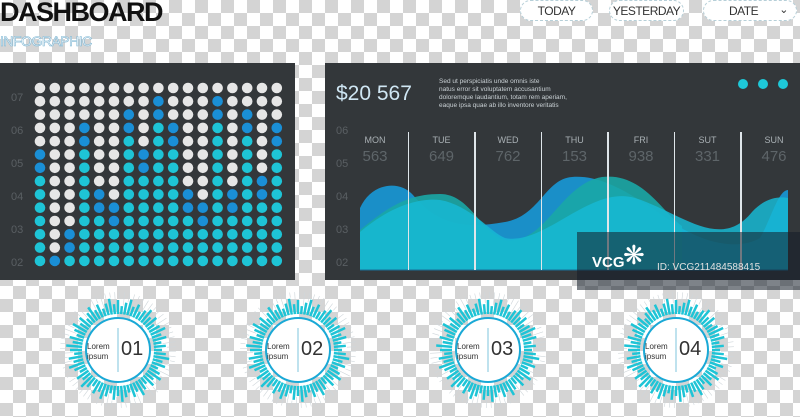  I want to click on circle-number: 01, so click(132, 349).